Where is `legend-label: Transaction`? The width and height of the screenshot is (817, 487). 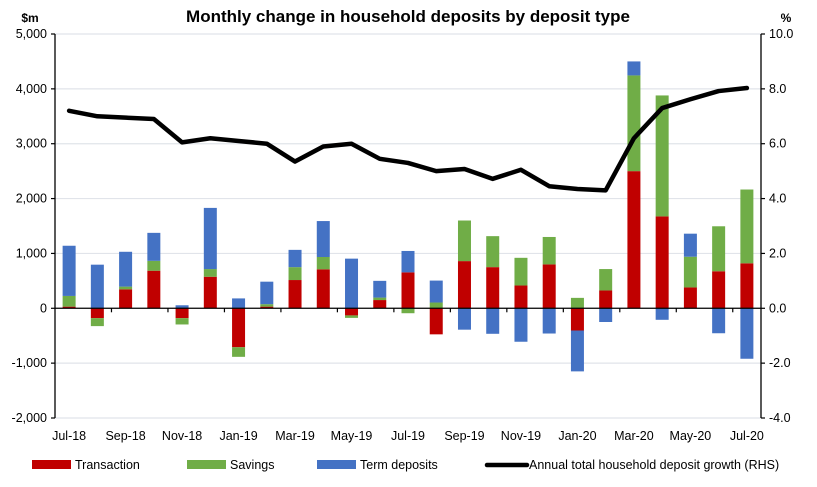 legend-label: Transaction is located at coordinates (107, 465).